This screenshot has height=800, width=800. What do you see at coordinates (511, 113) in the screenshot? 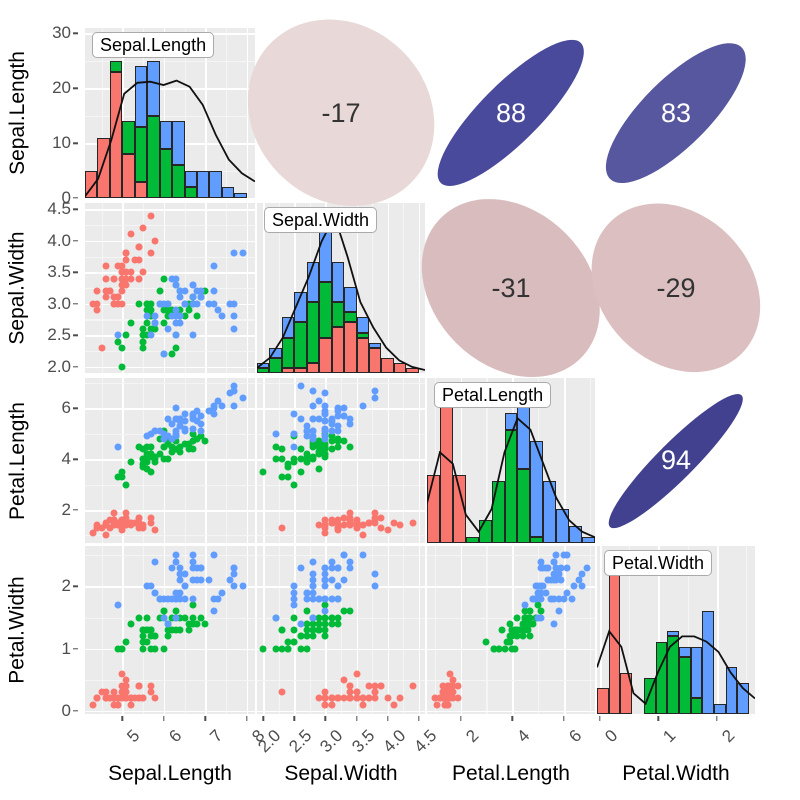
I see `correlation-cell-sepal-length-petal-length: 88` at bounding box center [511, 113].